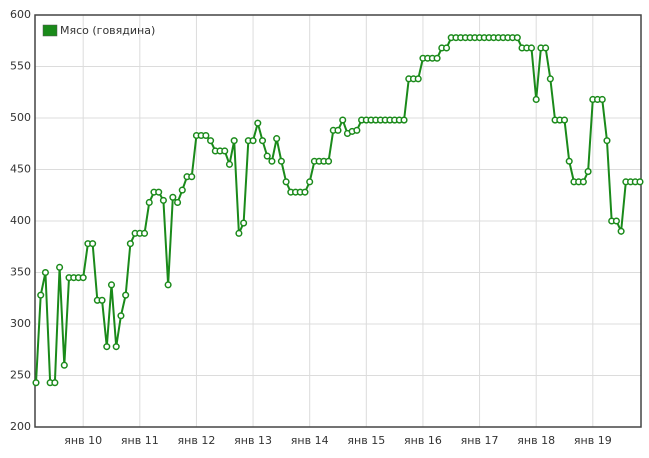 Image resolution: width=649 pixels, height=458 pixels. Describe the element at coordinates (83, 440) in the screenshot. I see `x-tick-label: янв 10` at that location.